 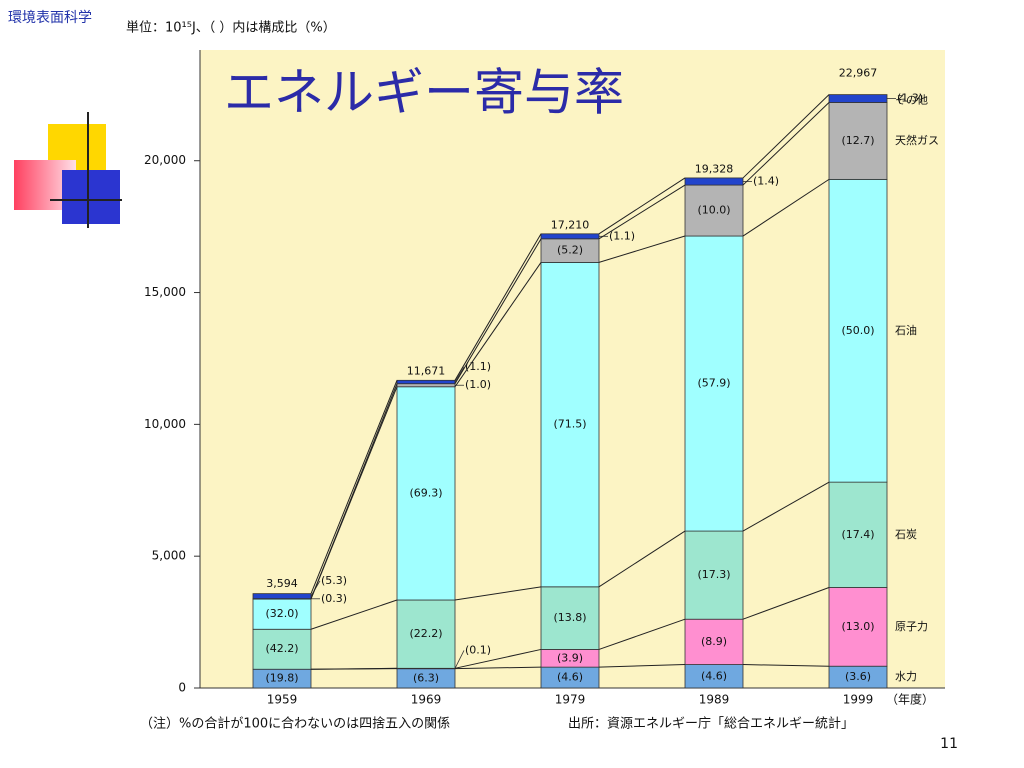 What do you see at coordinates (711, 724) in the screenshot?
I see `source: 出所：資源エネルギー庁「総合エネルギー統計」` at bounding box center [711, 724].